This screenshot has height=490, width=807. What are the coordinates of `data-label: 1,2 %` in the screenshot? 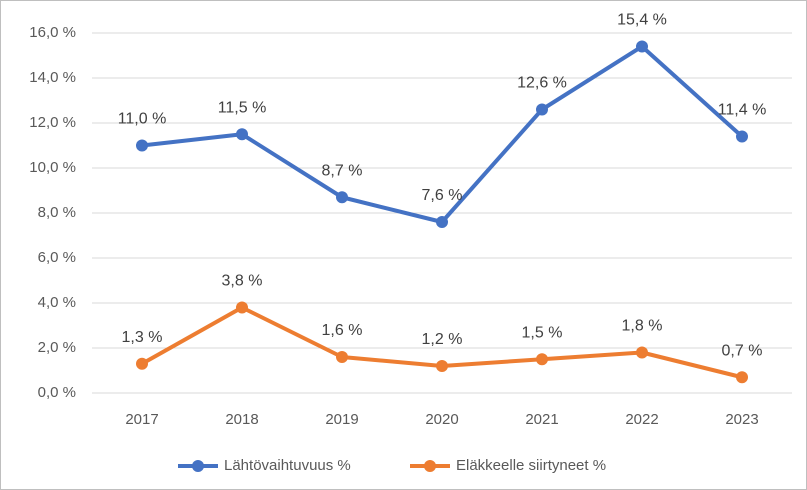 It's located at (442, 339).